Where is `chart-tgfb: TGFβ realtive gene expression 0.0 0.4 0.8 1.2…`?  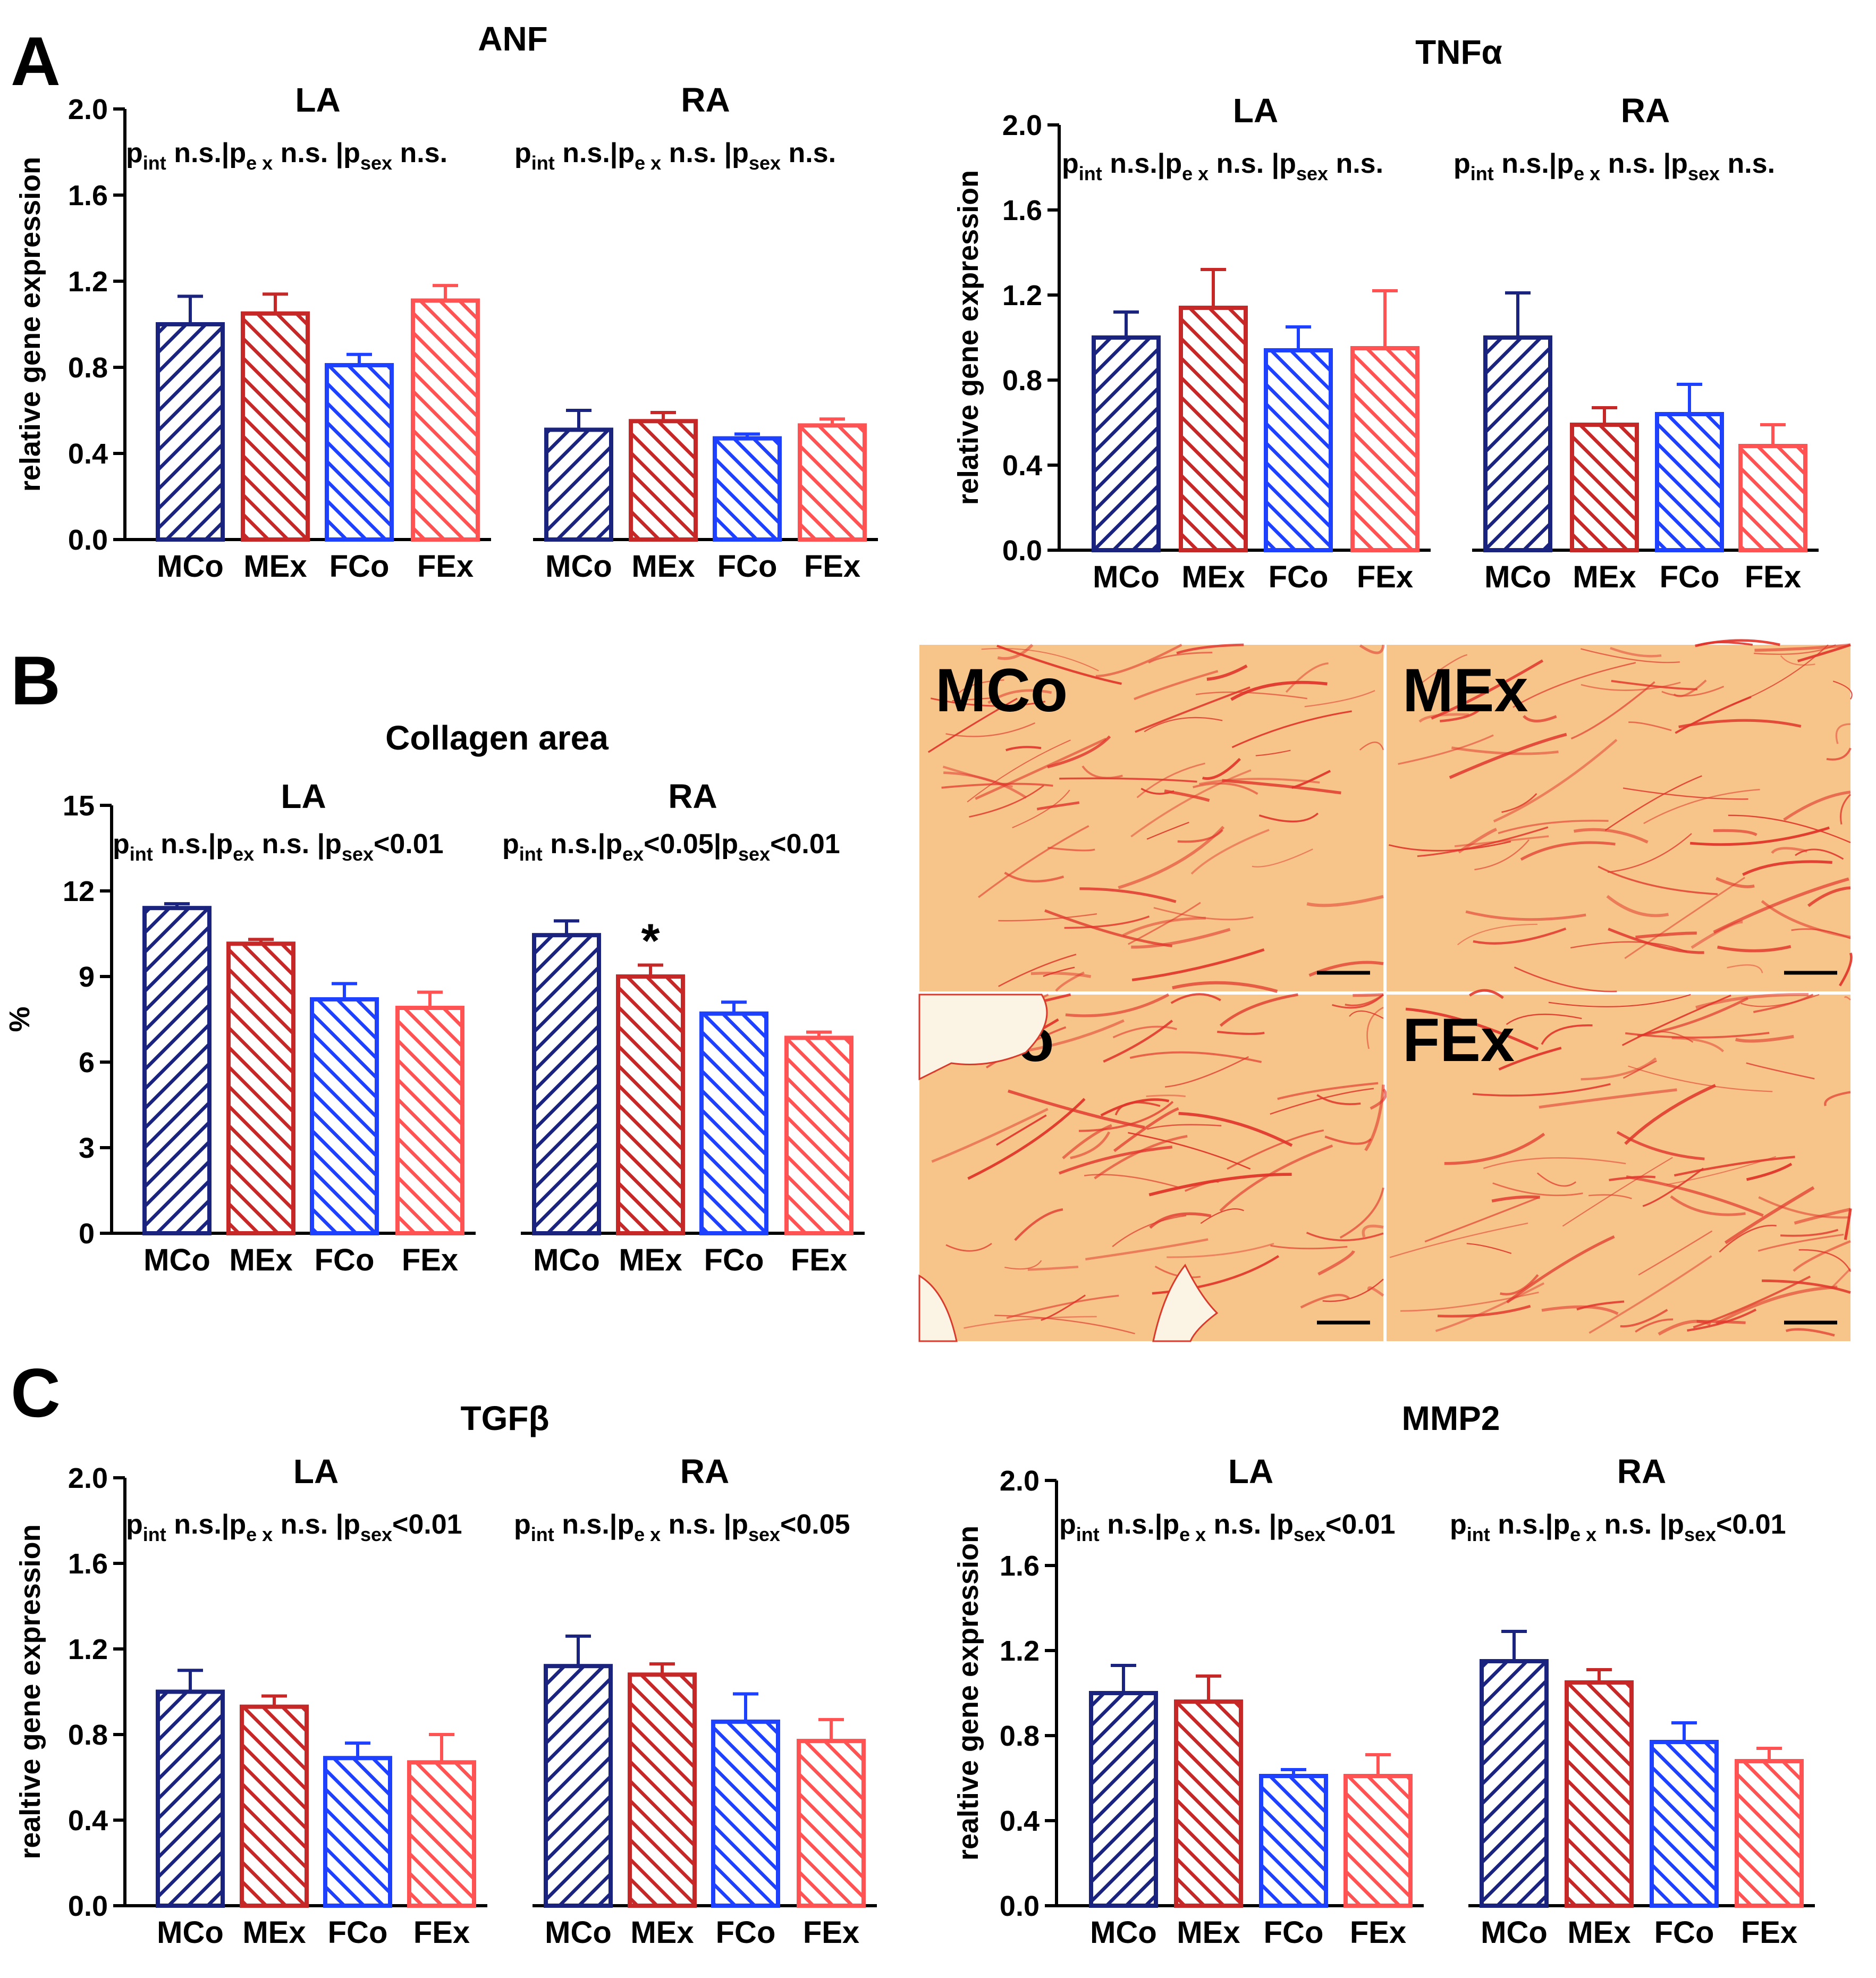 chart-tgfb: TGFβ realtive gene expression 0.0 0.4 0.8 1.2… is located at coordinates (446, 1675).